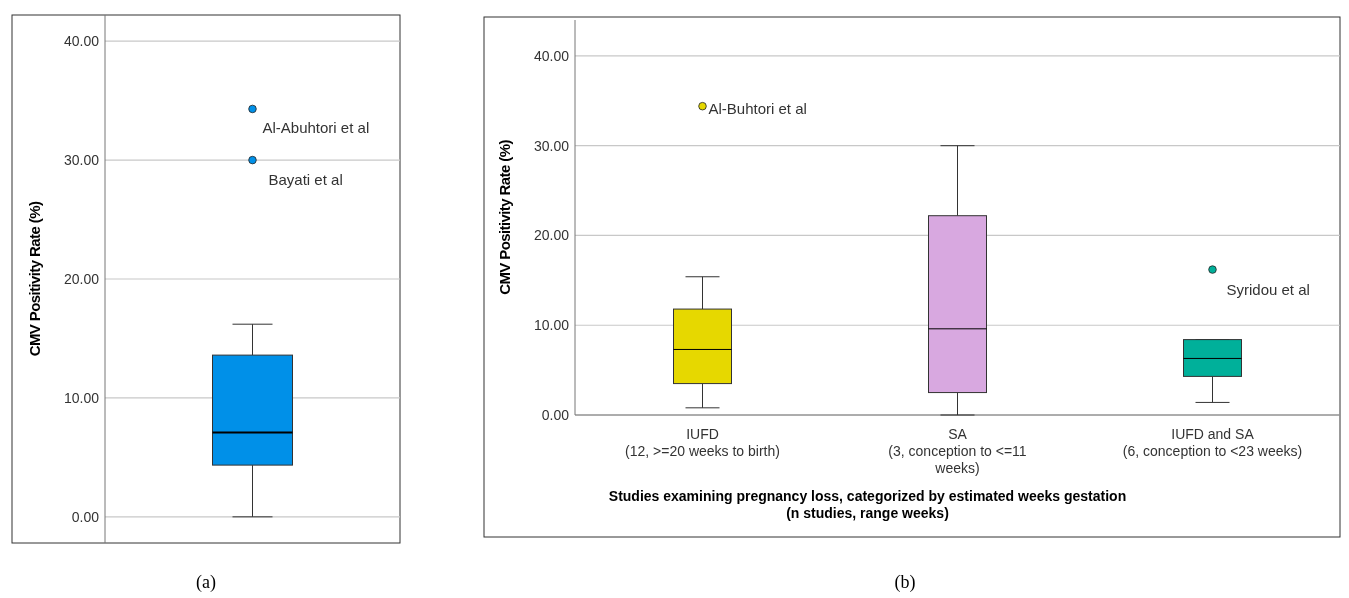  Describe the element at coordinates (702, 442) in the screenshot. I see `x-tick-label: IUFD (12, >=20 weeks to birth)` at that location.